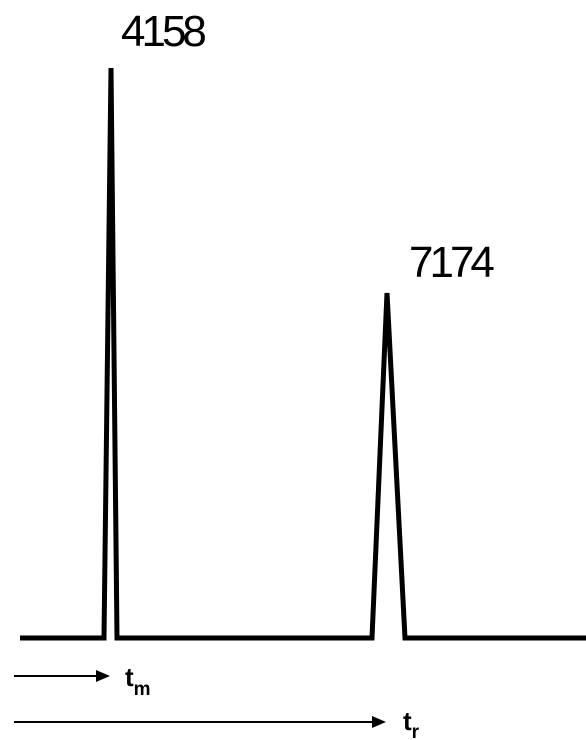 This screenshot has height=740, width=586. I want to click on tm-arrow, so click(62, 676).